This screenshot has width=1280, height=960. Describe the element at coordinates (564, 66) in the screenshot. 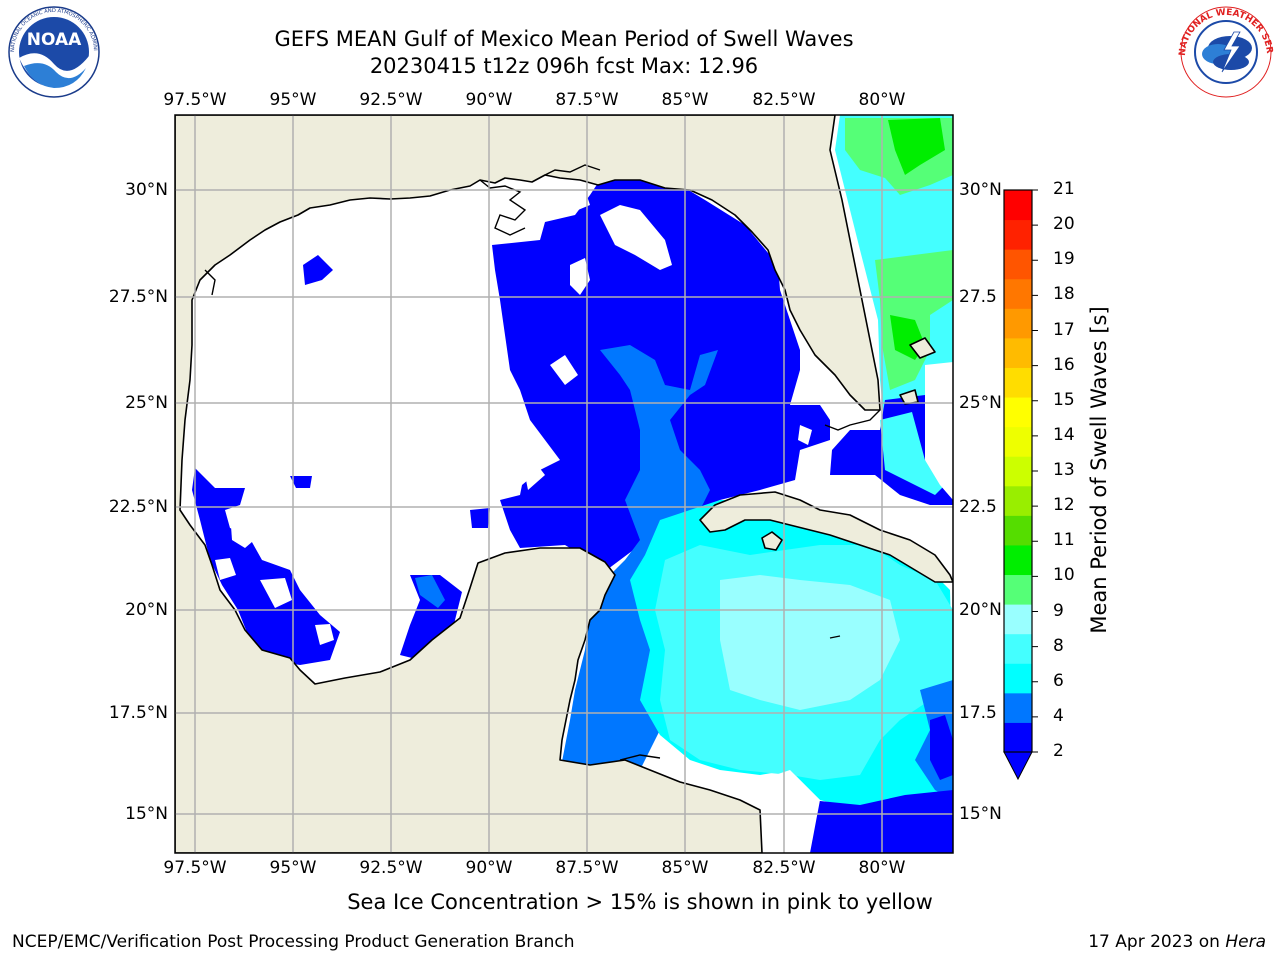

I see `map-subtitle: 20230415 t12z 096h fcst Max: 12.96` at that location.